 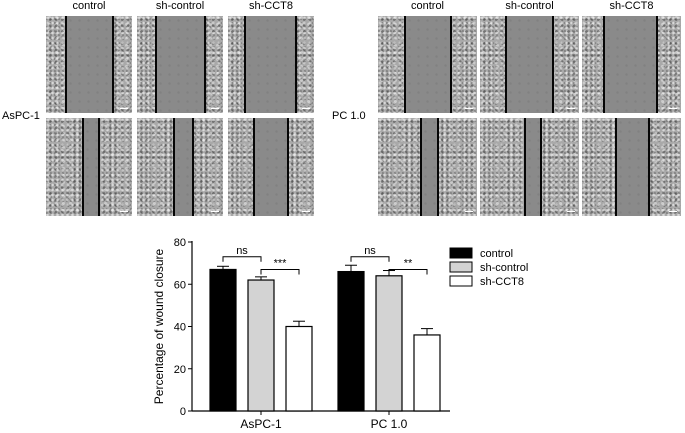 What do you see at coordinates (349, 116) in the screenshot?
I see `row-label-pc10: PC 1.0` at bounding box center [349, 116].